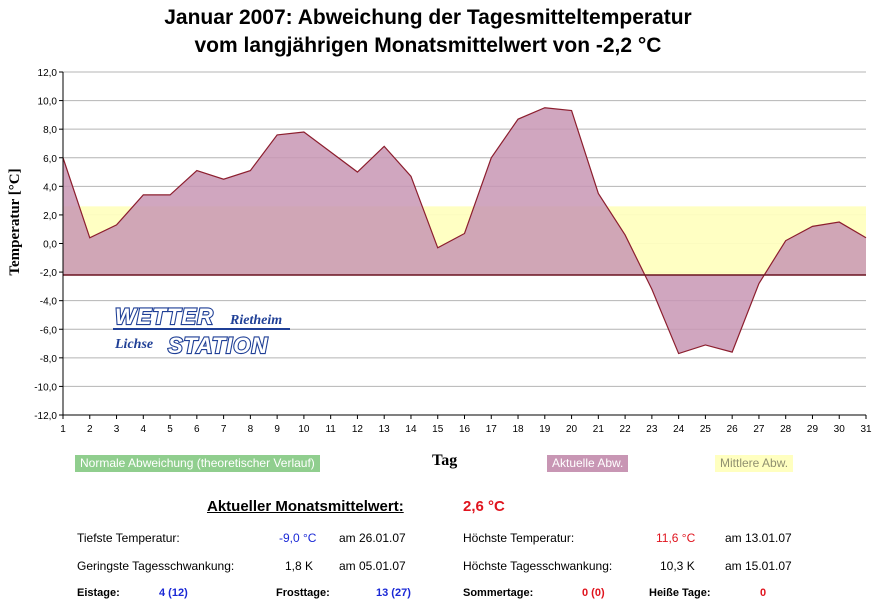  What do you see at coordinates (538, 566) in the screenshot?
I see `max-range-label: Höchste Tagesschwankung:` at bounding box center [538, 566].